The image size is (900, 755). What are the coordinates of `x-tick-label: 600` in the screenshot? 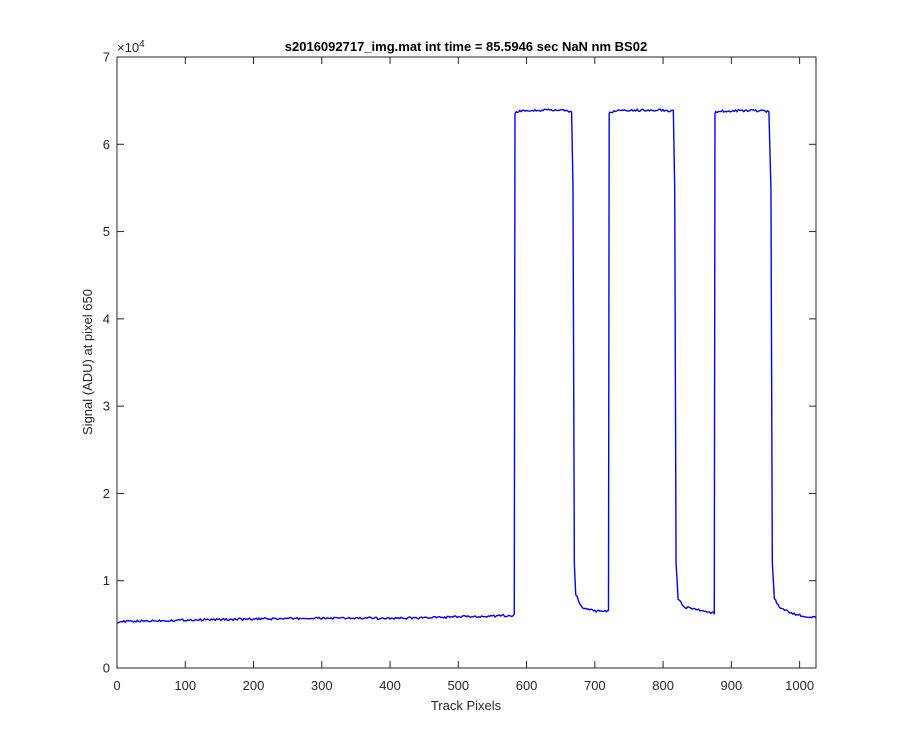 It's located at (527, 685).